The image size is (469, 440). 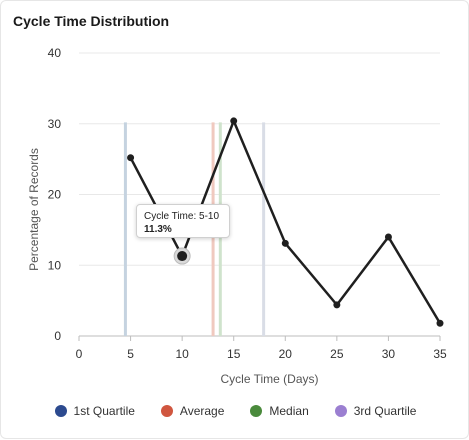 I want to click on legend-item: 3rd Quartile, so click(x=375, y=411).